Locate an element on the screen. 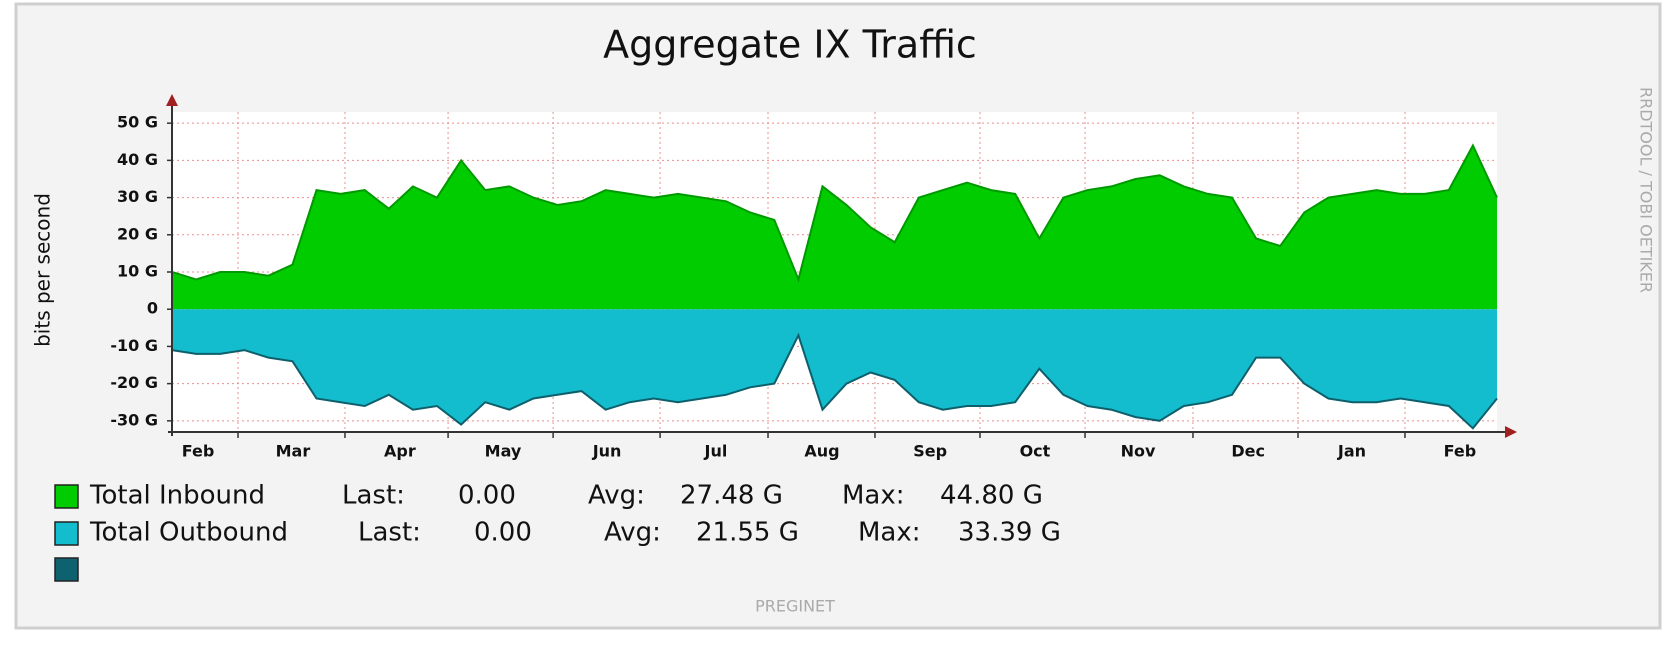 This screenshot has height=669, width=1665. x-tick-label: Dec is located at coordinates (1248, 451).